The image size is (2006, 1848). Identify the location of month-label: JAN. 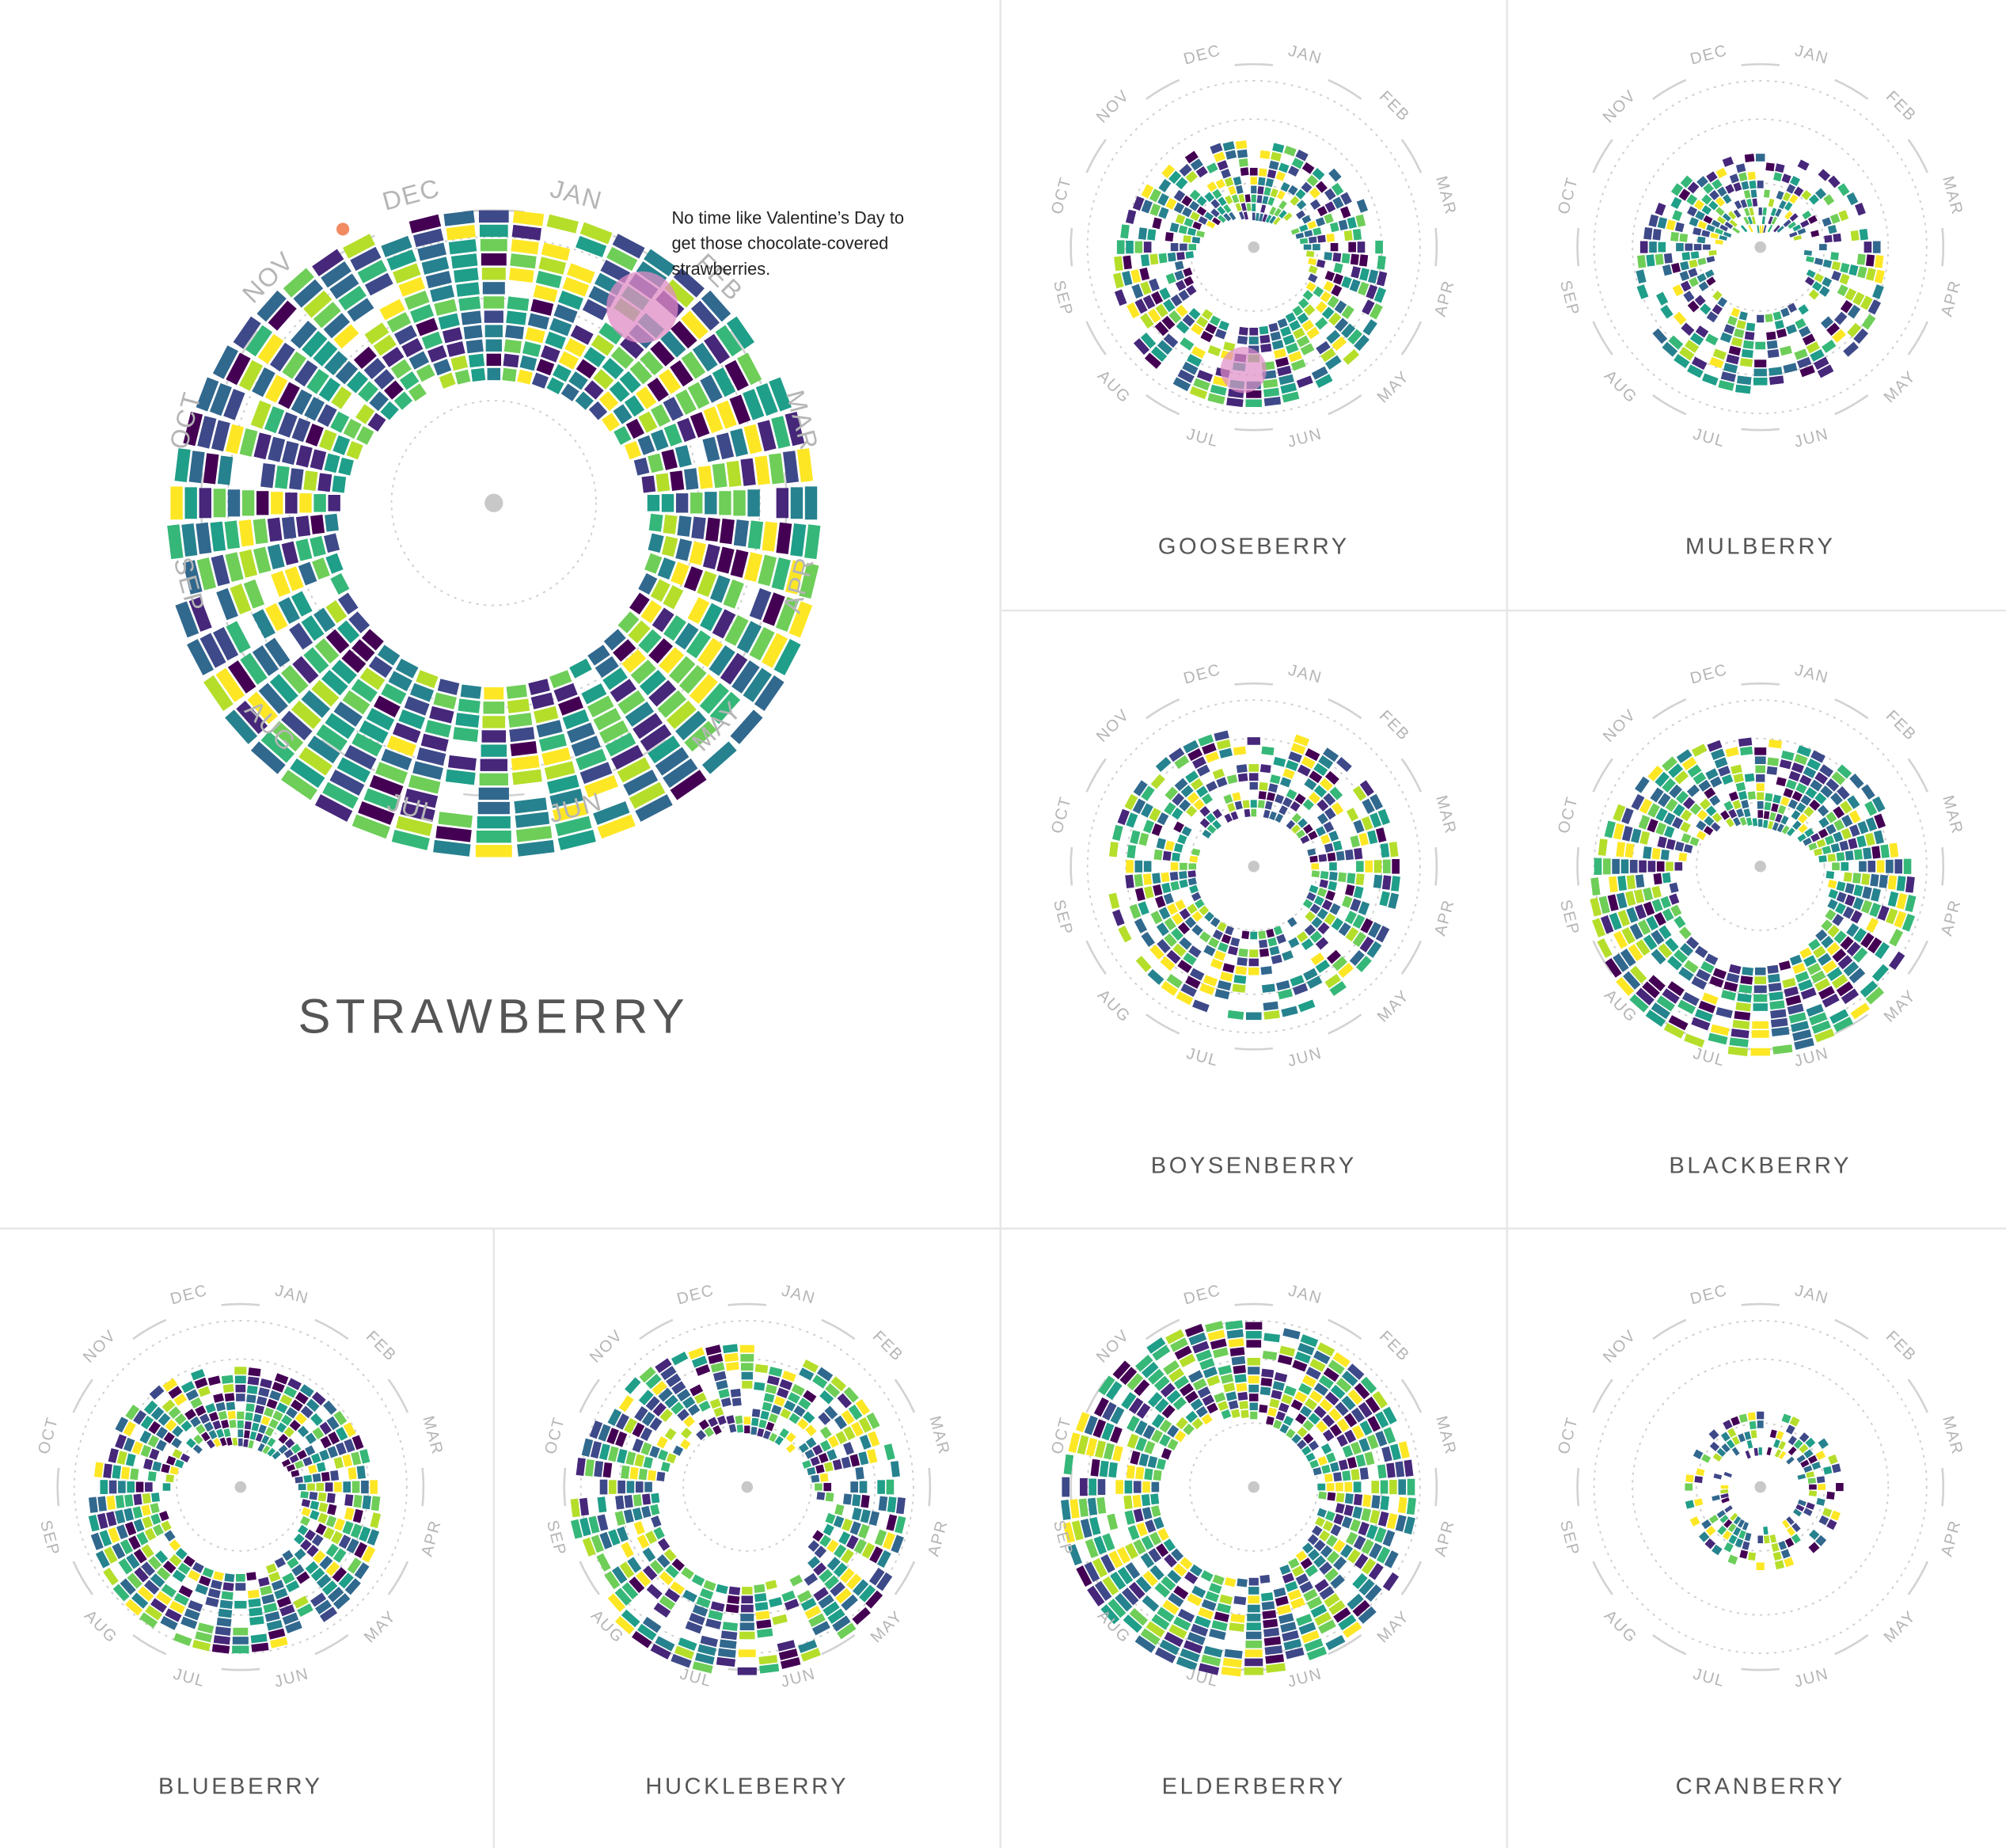
(576, 194).